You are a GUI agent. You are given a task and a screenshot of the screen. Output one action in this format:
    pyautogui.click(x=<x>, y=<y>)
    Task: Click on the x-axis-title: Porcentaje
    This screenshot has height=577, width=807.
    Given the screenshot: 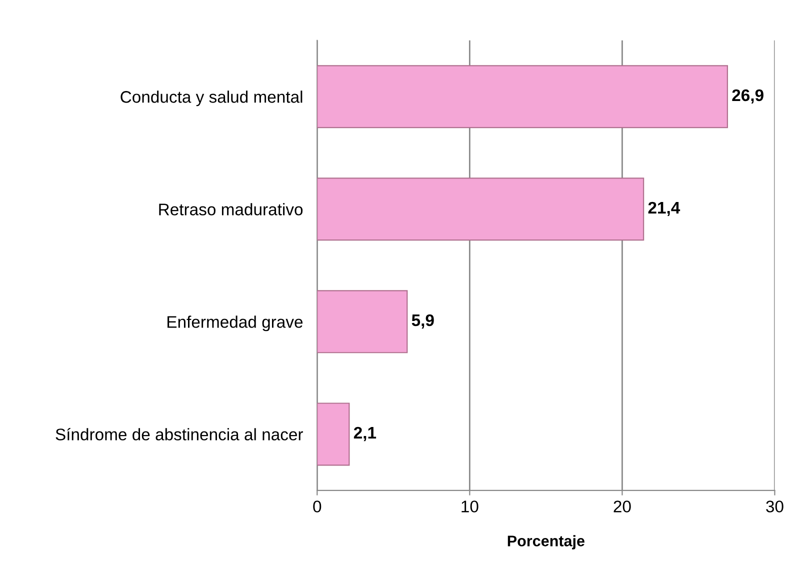 What is the action you would take?
    pyautogui.click(x=546, y=542)
    